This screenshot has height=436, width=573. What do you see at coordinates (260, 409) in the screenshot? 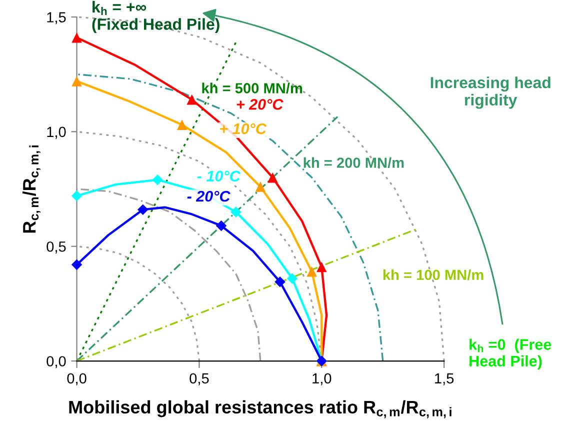
I see `x-axis-title: Mobilised global resistances ratio R$_{c,m}$/R$_{c,m,i}$` at bounding box center [260, 409].